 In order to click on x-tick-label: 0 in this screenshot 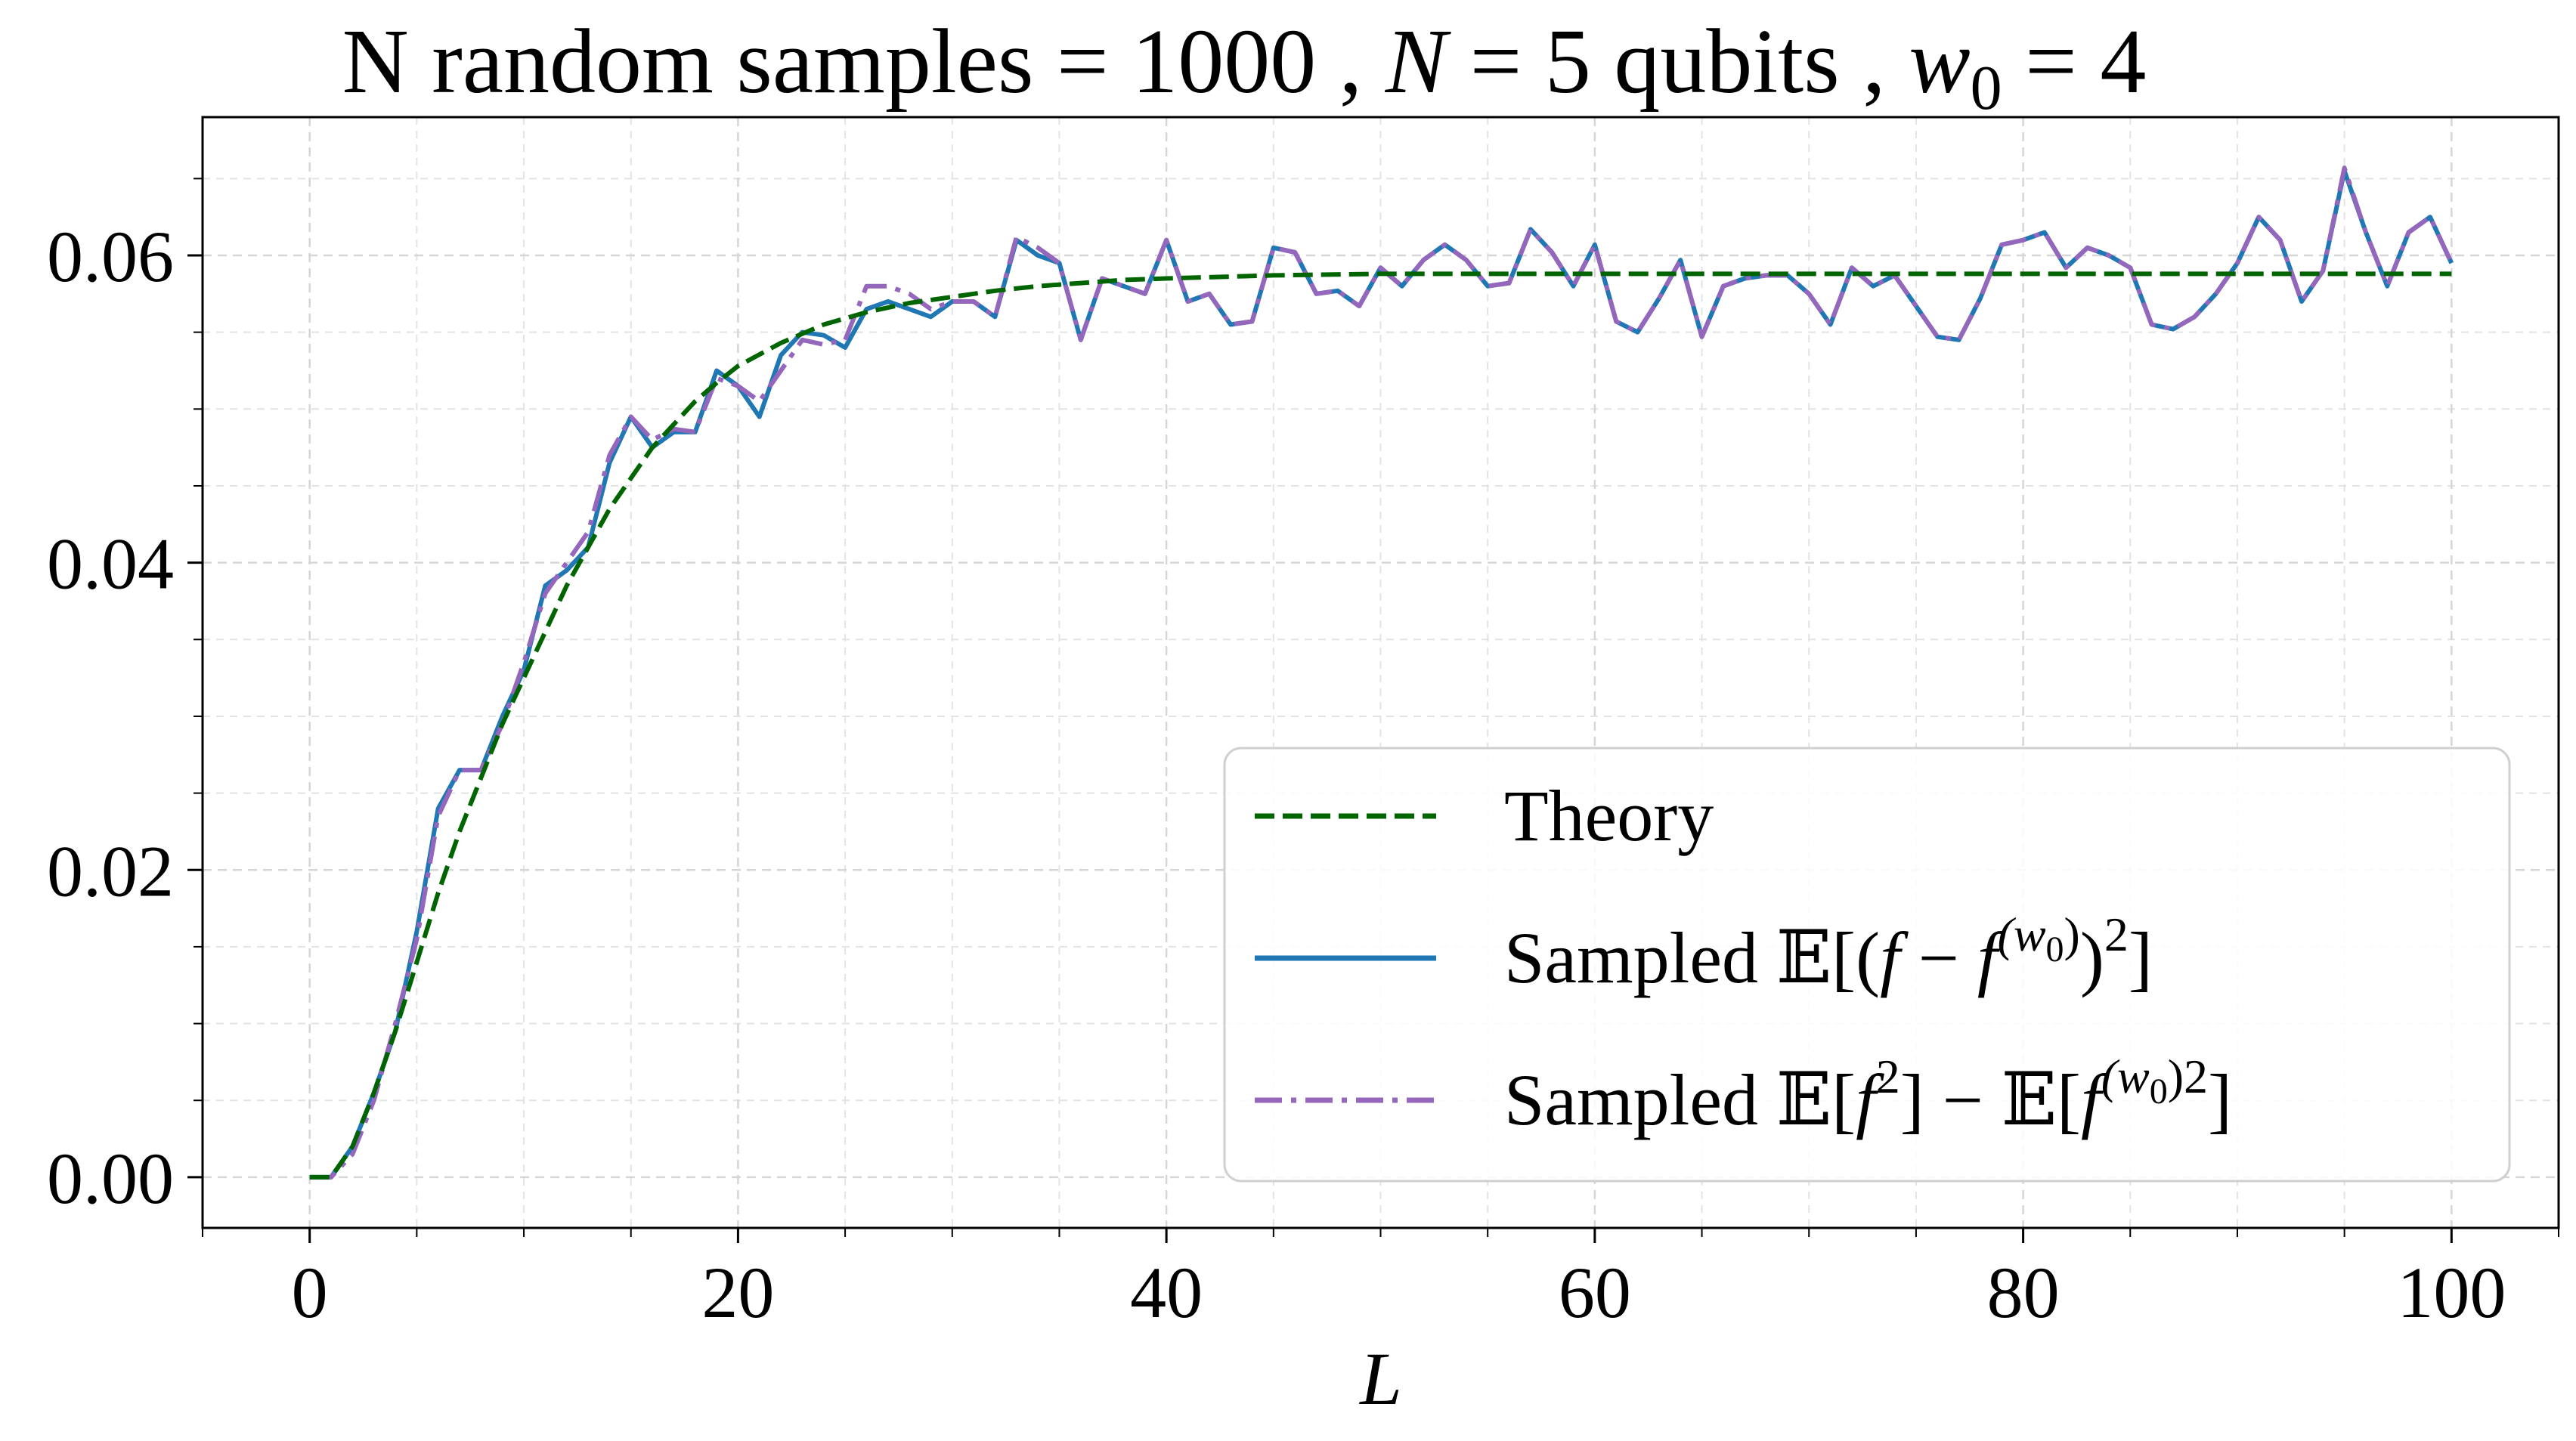, I will do `click(310, 1292)`.